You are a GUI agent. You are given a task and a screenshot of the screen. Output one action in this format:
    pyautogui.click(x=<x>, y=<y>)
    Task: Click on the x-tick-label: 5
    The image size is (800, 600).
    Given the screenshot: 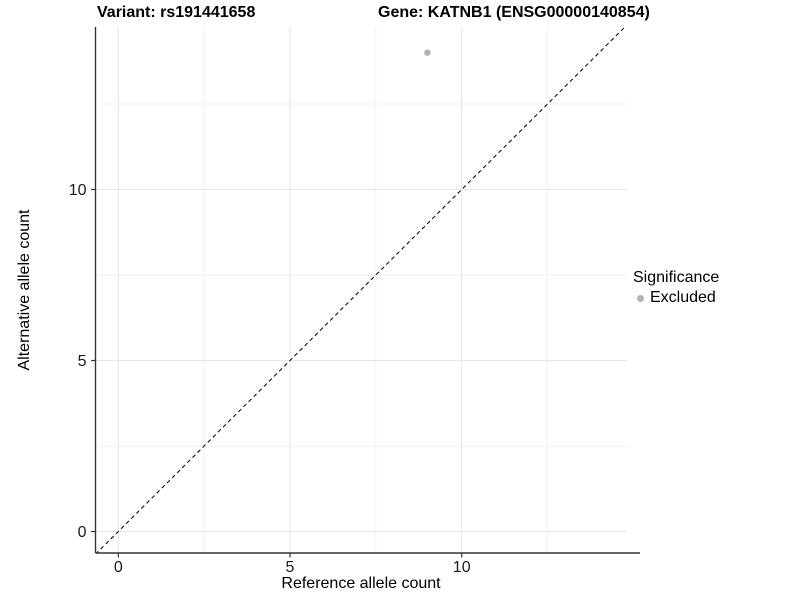 What is the action you would take?
    pyautogui.click(x=290, y=567)
    